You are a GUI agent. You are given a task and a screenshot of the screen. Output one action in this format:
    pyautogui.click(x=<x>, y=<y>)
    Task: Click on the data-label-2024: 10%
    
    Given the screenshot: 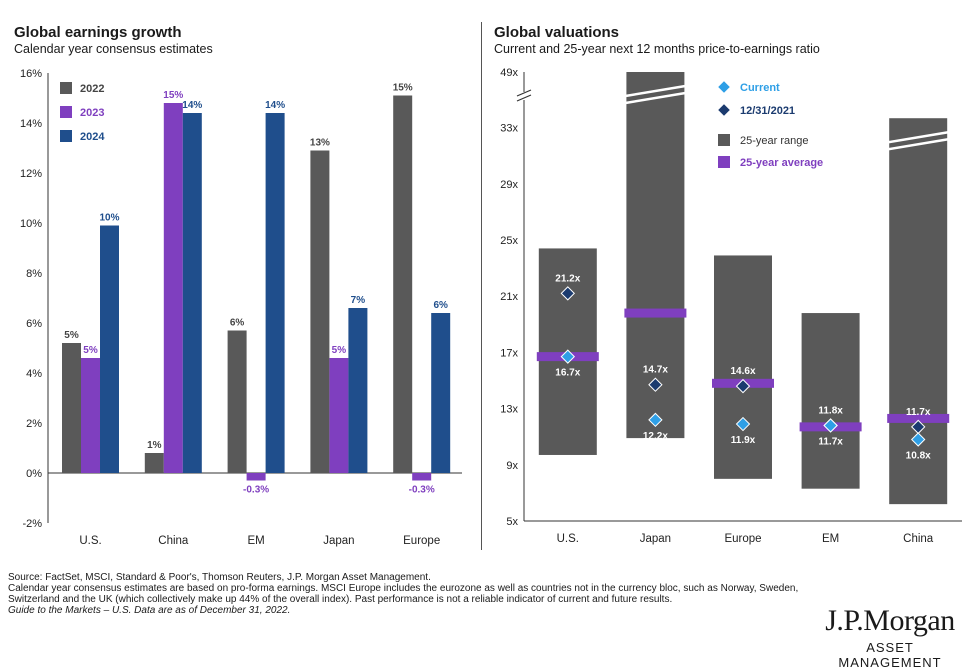 What is the action you would take?
    pyautogui.click(x=109, y=218)
    